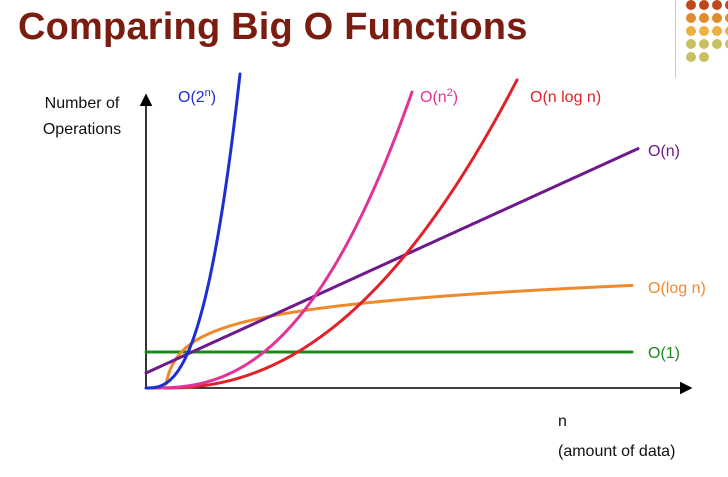 The width and height of the screenshot is (728, 477). Describe the element at coordinates (82, 129) in the screenshot. I see `y-axis-label-line2: Operations` at that location.